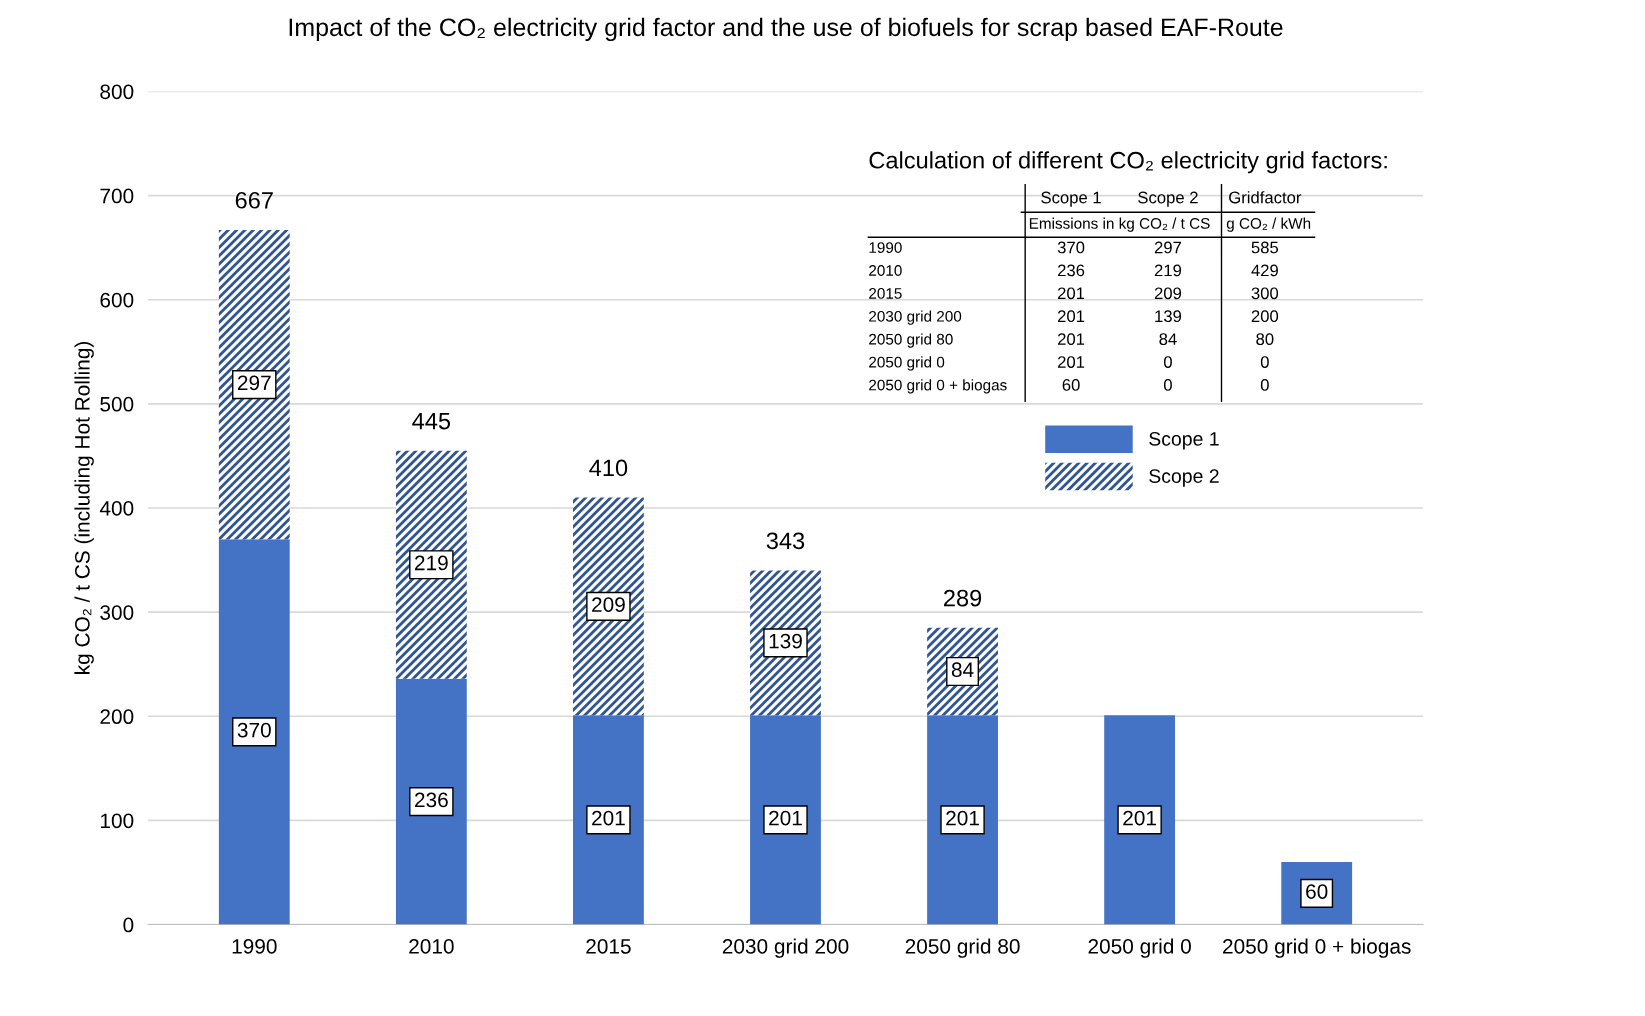  What do you see at coordinates (1317, 948) in the screenshot?
I see `x-tick-label: 2050 grid 0 + biogas` at bounding box center [1317, 948].